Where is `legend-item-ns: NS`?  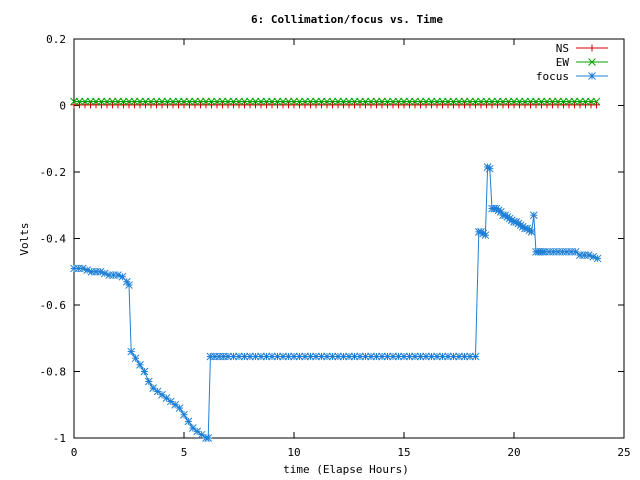
legend-item-ns: NS is located at coordinates (582, 48).